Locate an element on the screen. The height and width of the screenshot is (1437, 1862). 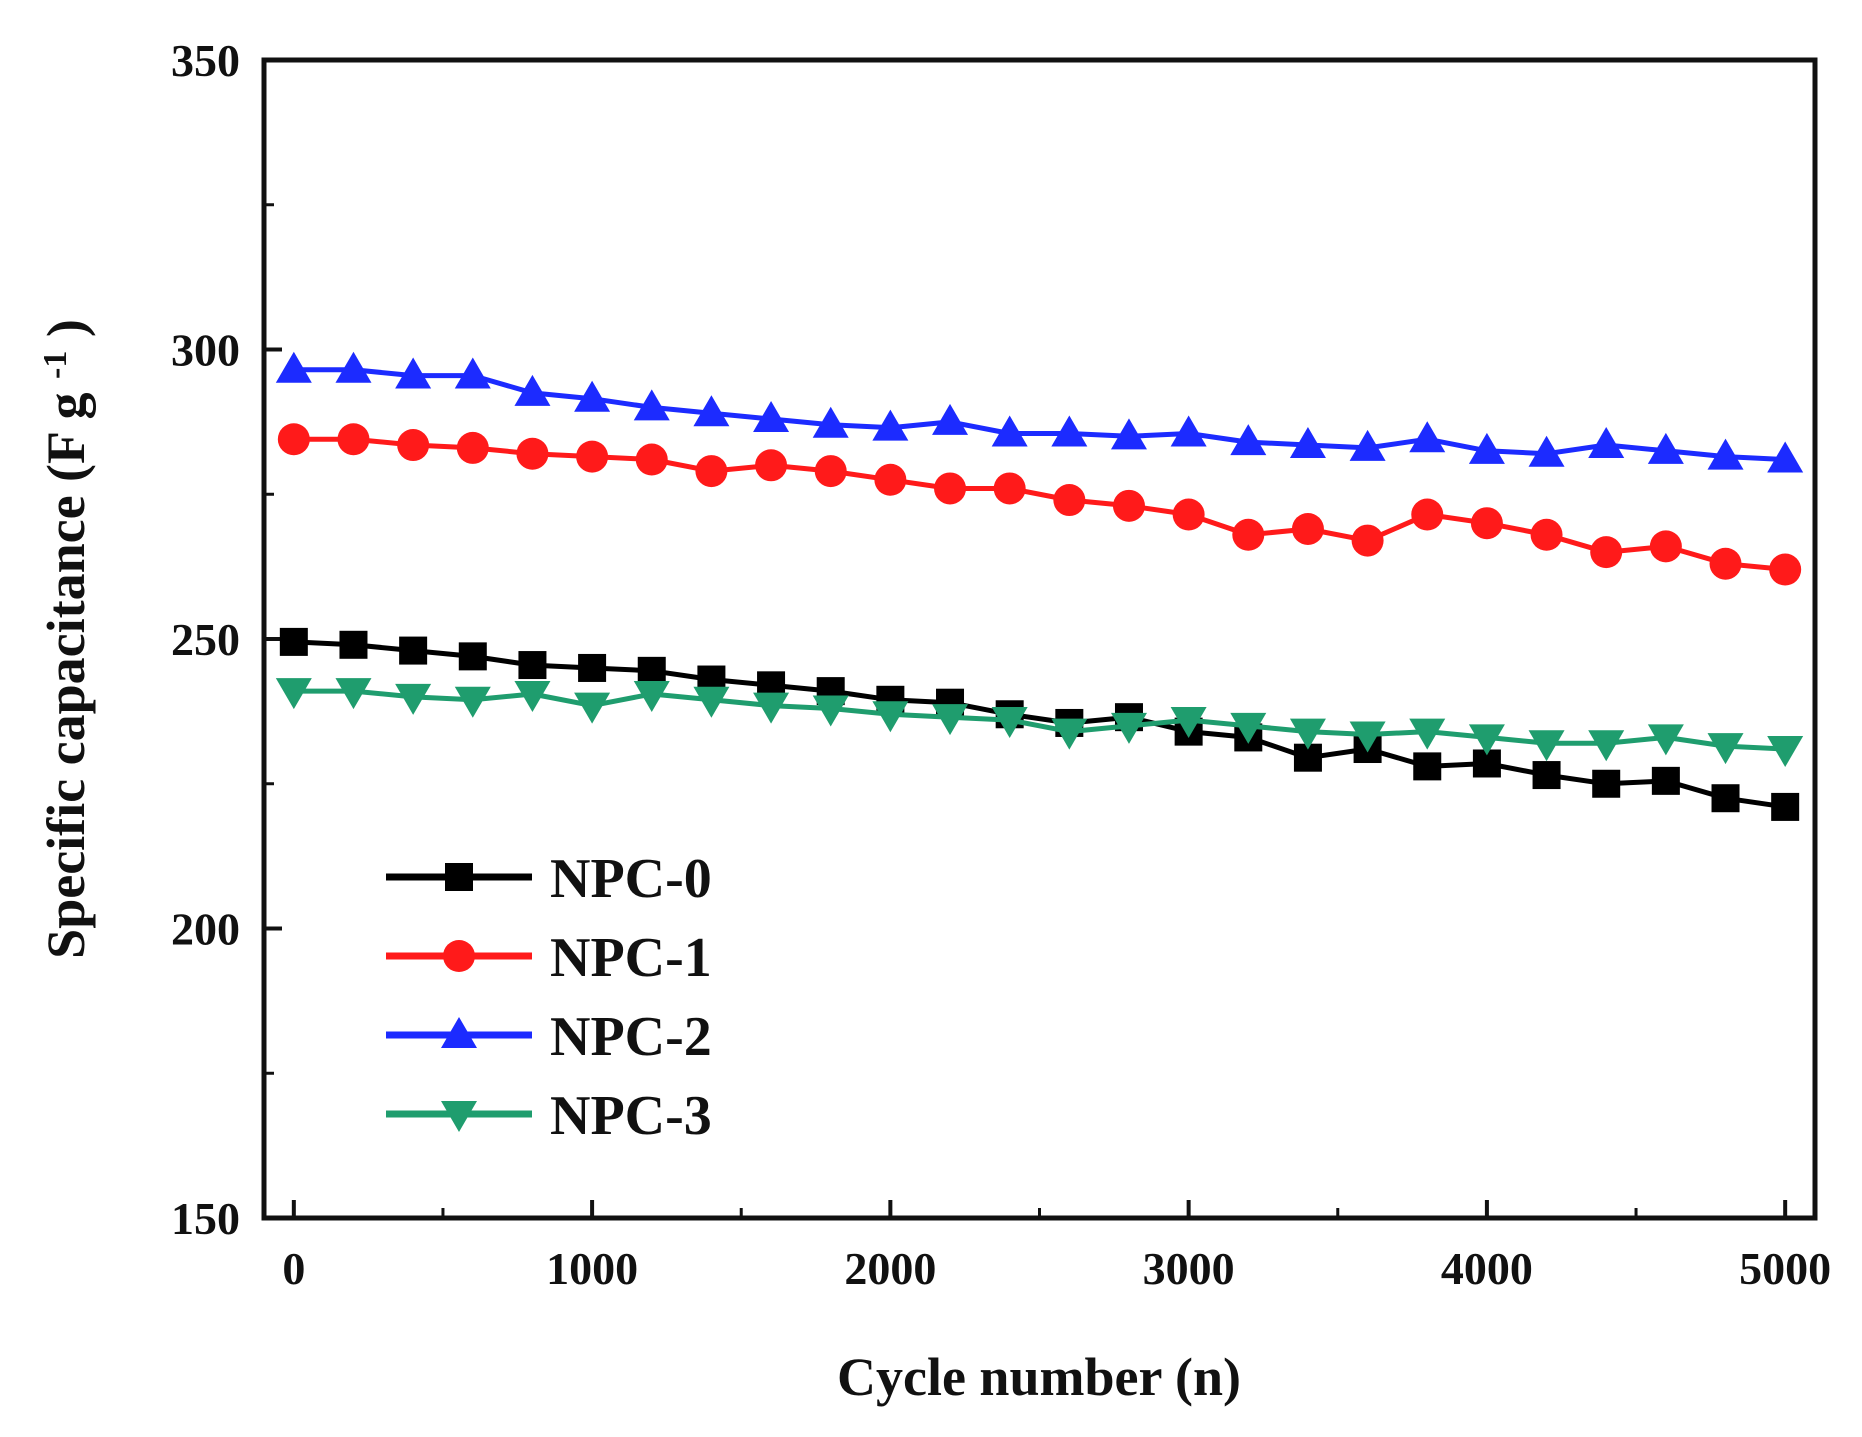
y-axis-title-superscript: -1 is located at coordinates (55, 365).